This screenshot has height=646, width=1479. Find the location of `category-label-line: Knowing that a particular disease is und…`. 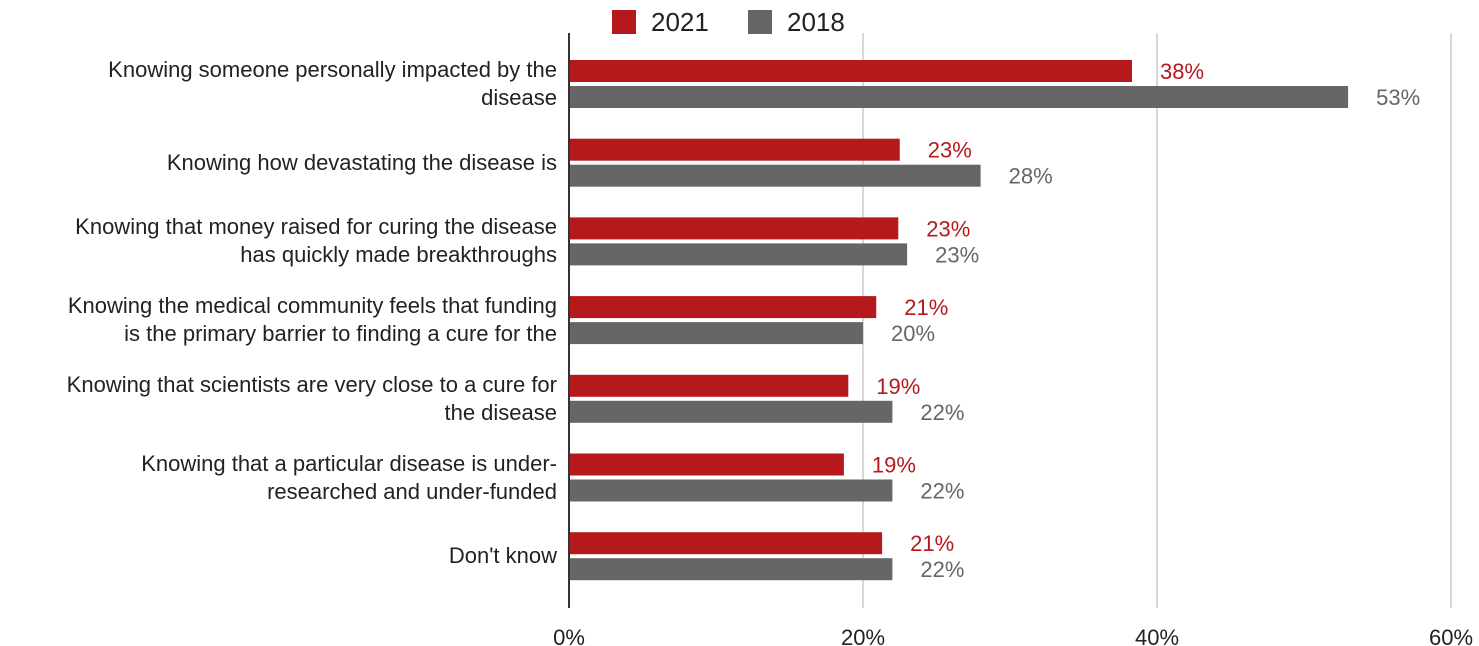

category-label-line: Knowing that a particular disease is und… is located at coordinates (349, 463).